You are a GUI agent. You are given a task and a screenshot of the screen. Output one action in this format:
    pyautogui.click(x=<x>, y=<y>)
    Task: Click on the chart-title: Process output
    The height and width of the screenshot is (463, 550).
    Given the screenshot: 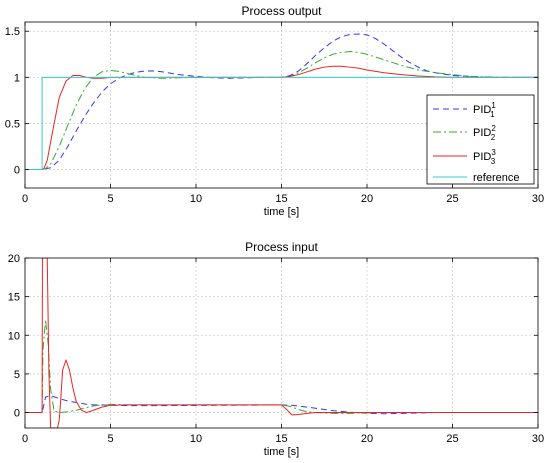 What is the action you would take?
    pyautogui.click(x=281, y=11)
    